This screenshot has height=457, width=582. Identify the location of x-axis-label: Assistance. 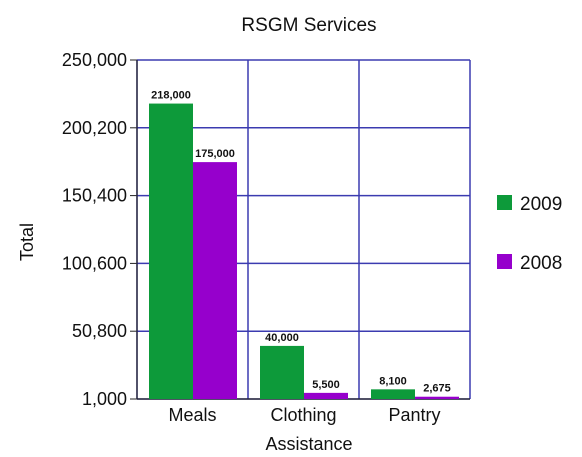
(308, 444).